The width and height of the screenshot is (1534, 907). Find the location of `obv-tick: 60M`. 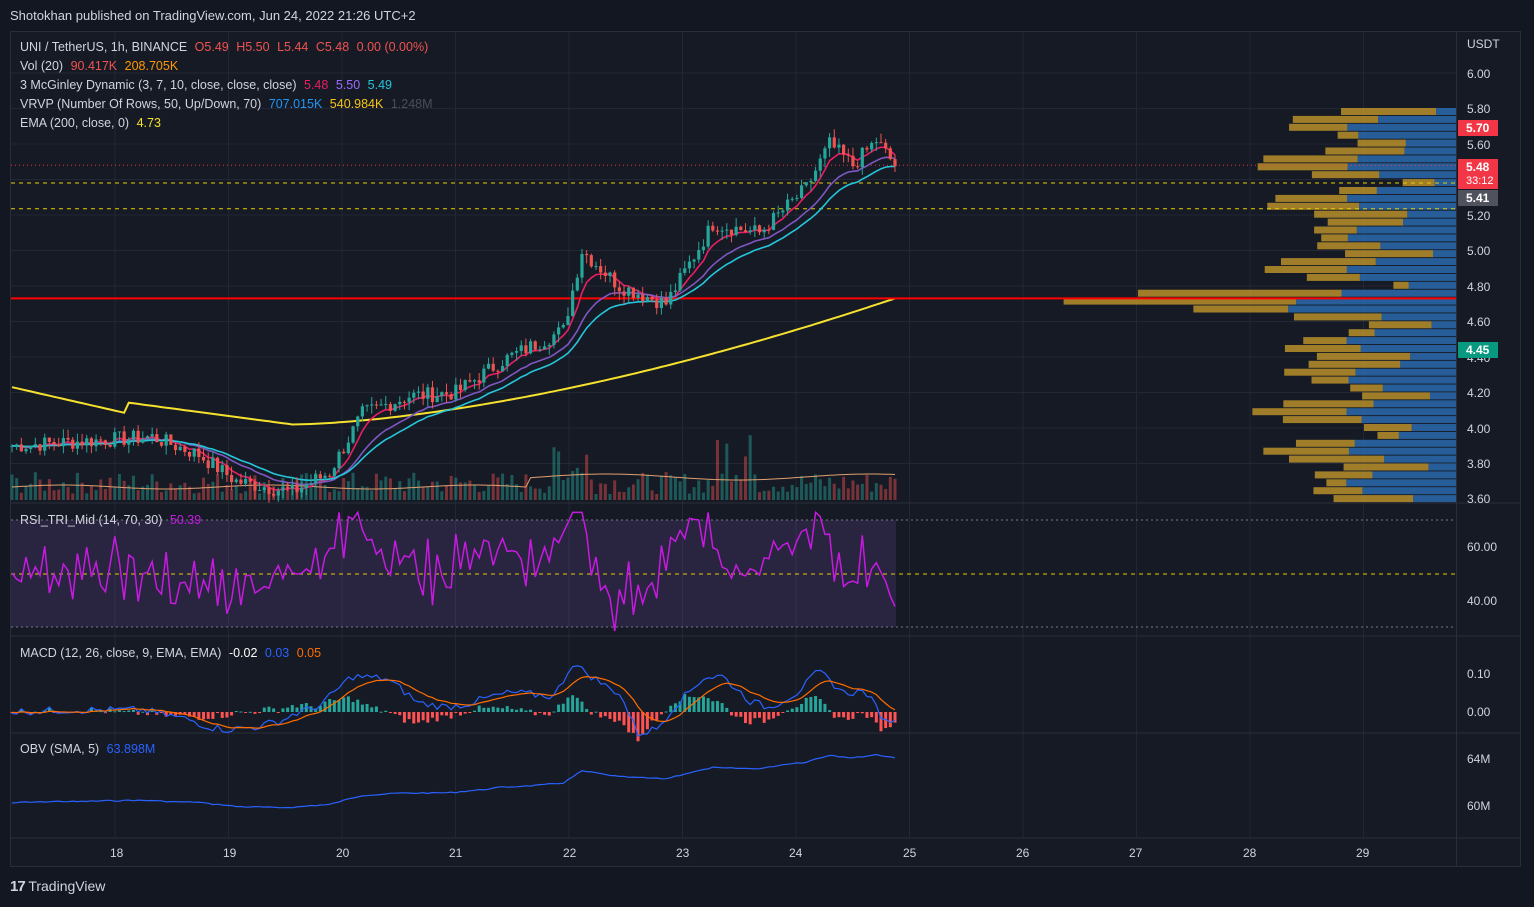

obv-tick: 60M is located at coordinates (1479, 806).